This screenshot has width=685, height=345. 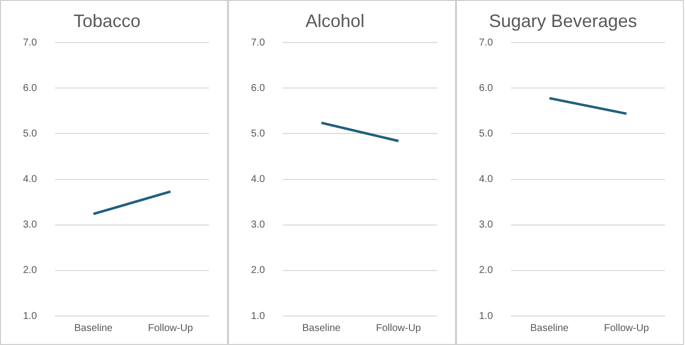 What do you see at coordinates (107, 20) in the screenshot?
I see `chart-title: Tobacco` at bounding box center [107, 20].